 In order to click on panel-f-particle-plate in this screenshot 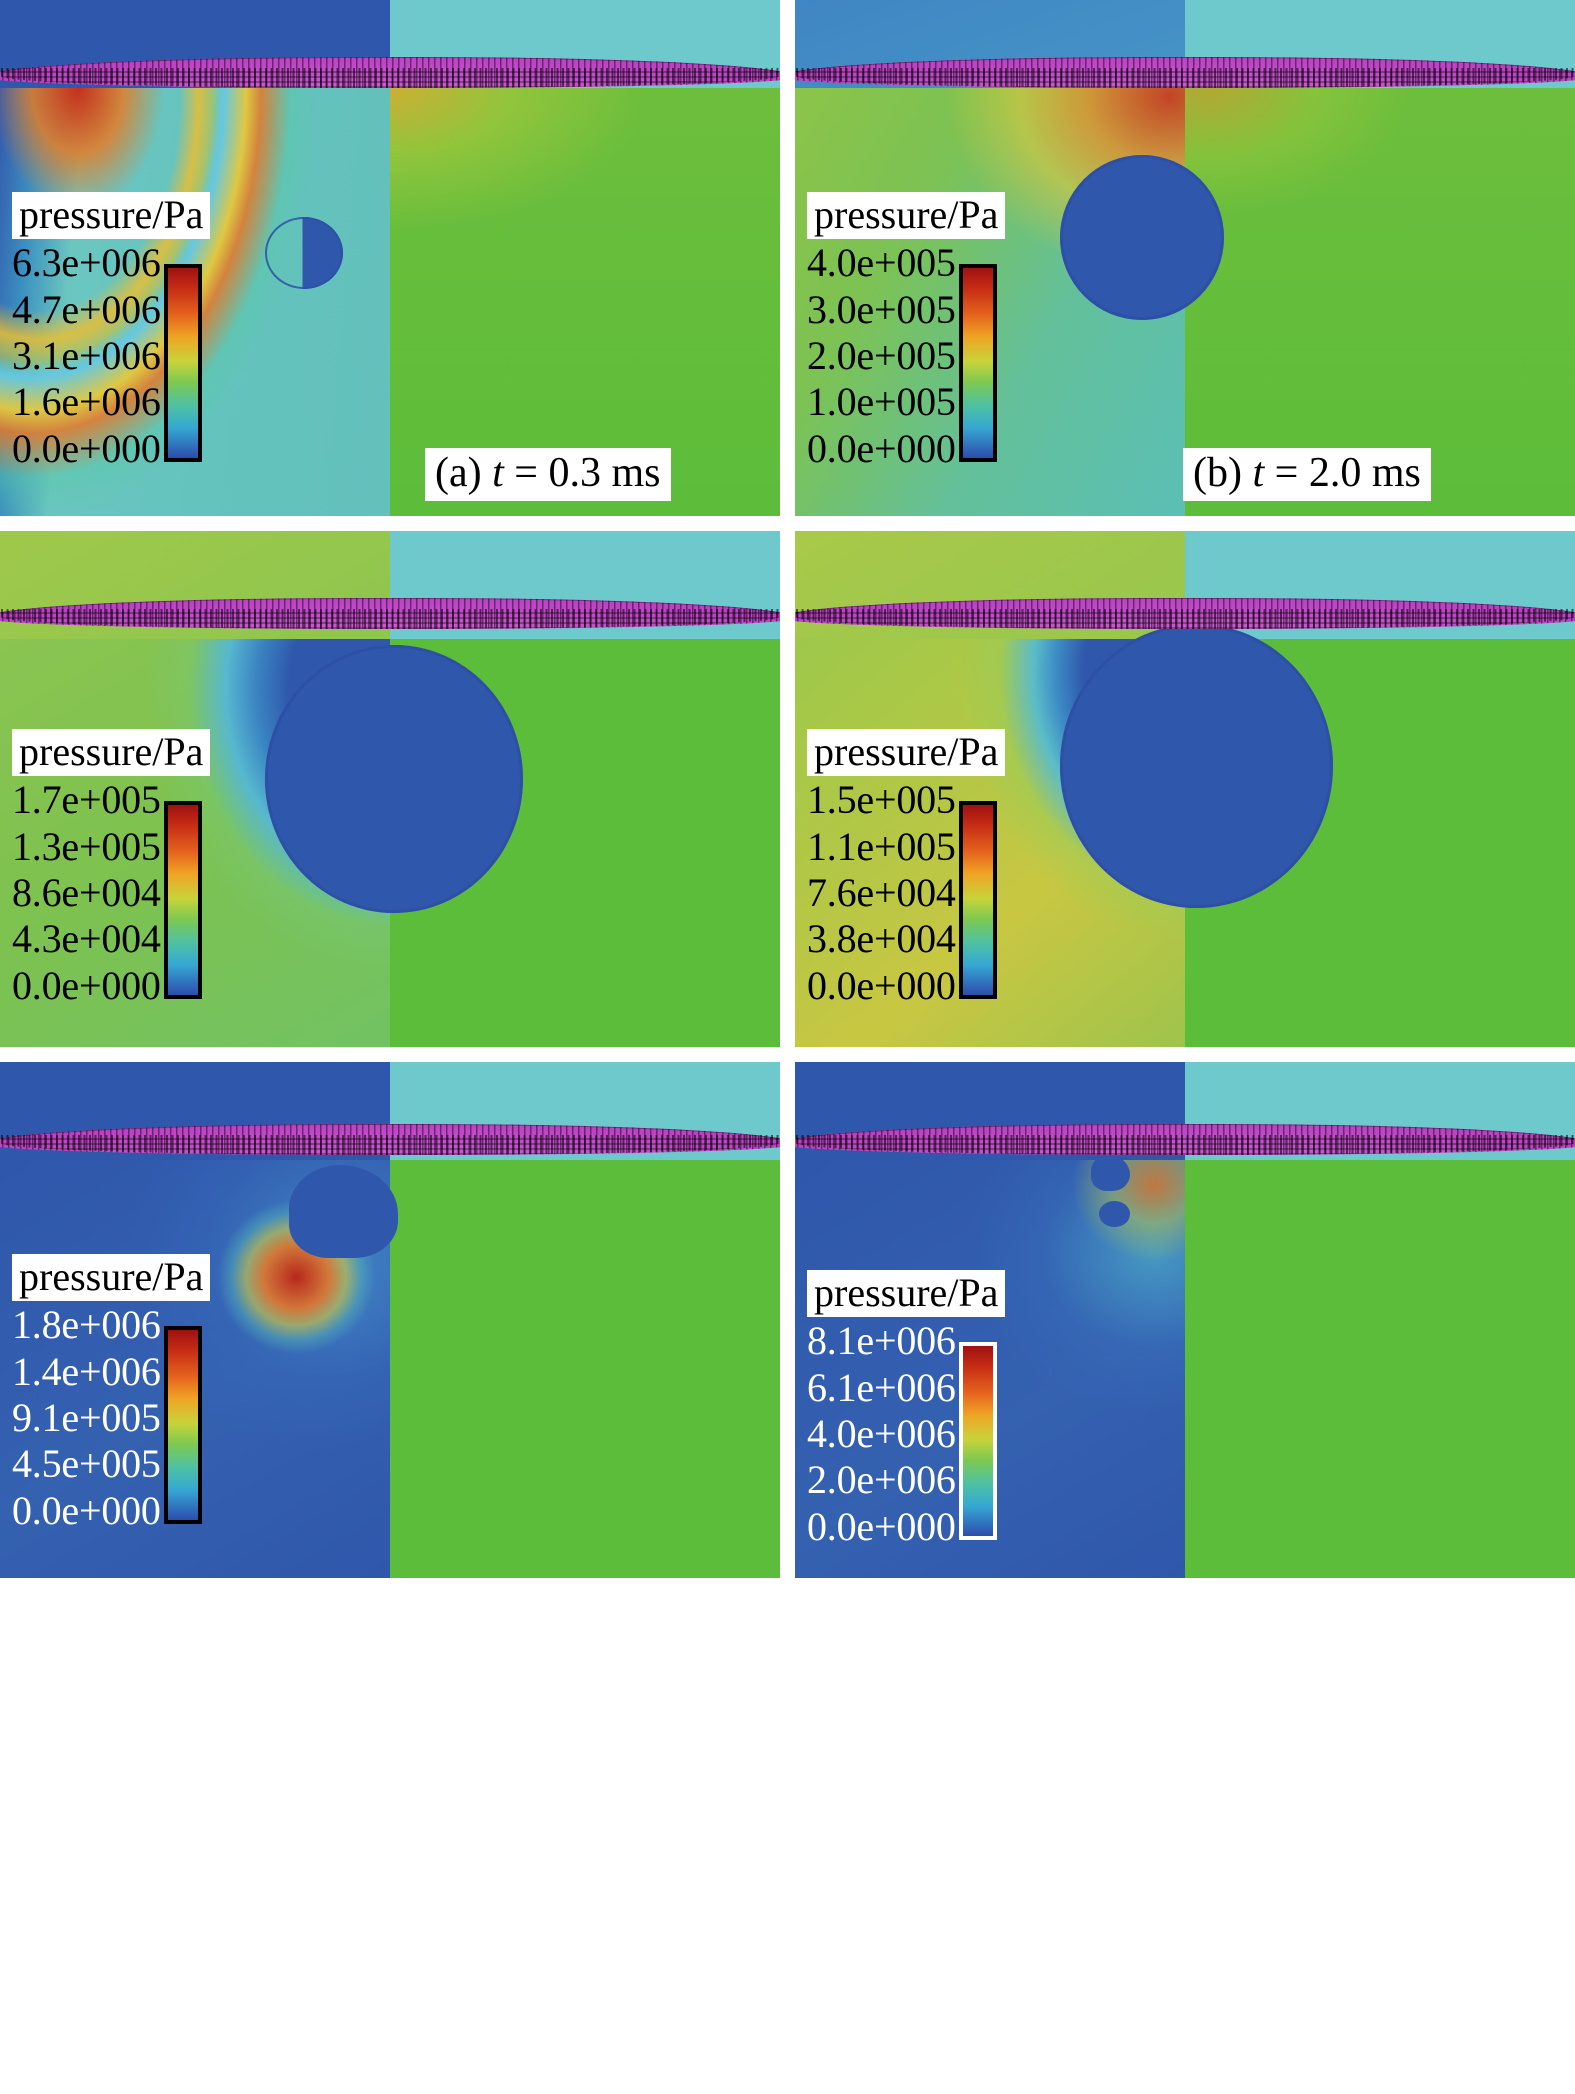, I will do `click(1185, 1139)`.